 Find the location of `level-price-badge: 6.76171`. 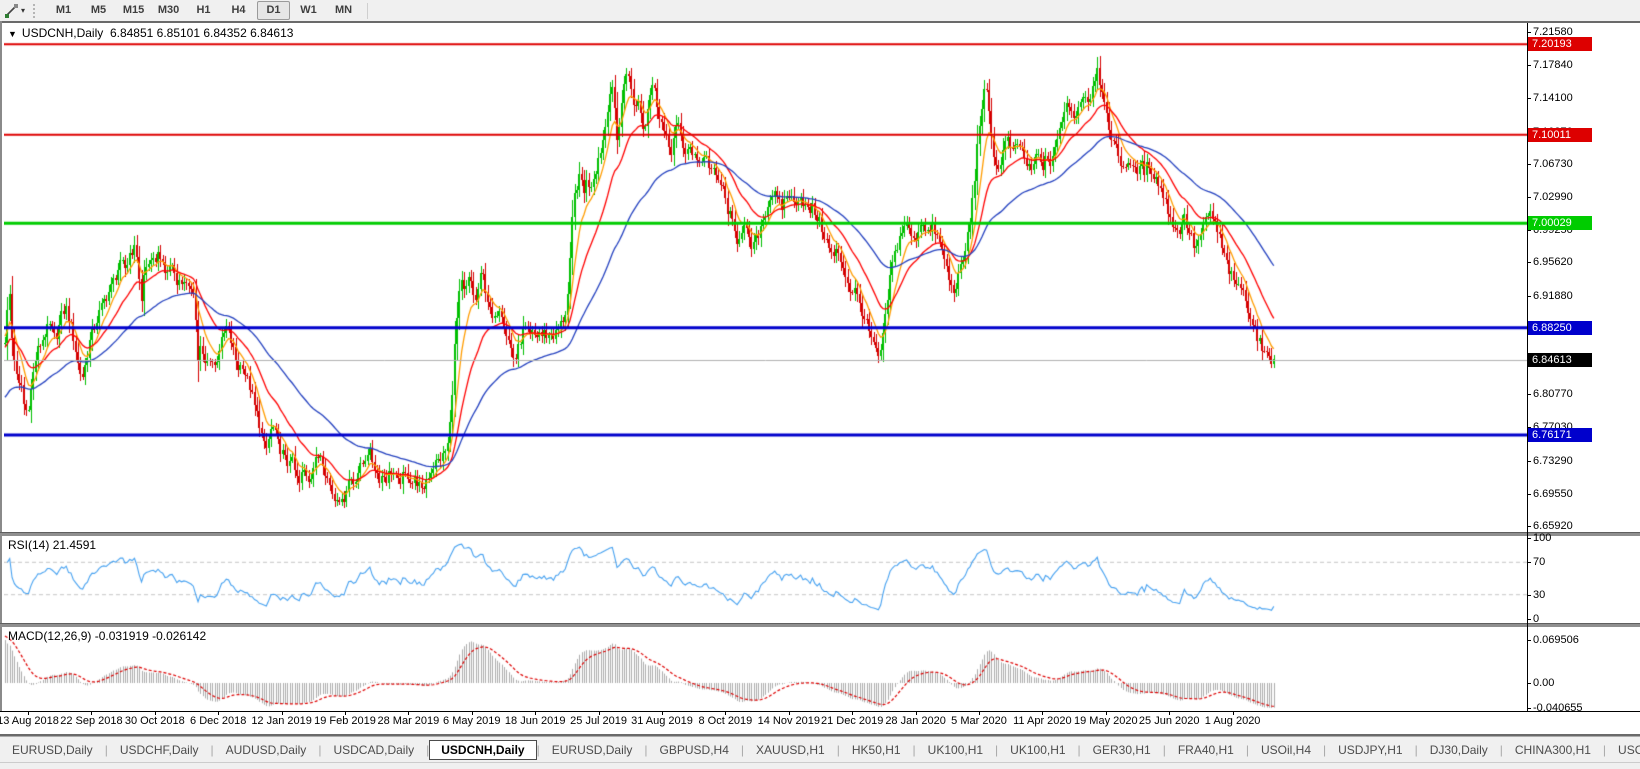

level-price-badge: 6.76171 is located at coordinates (1560, 435).